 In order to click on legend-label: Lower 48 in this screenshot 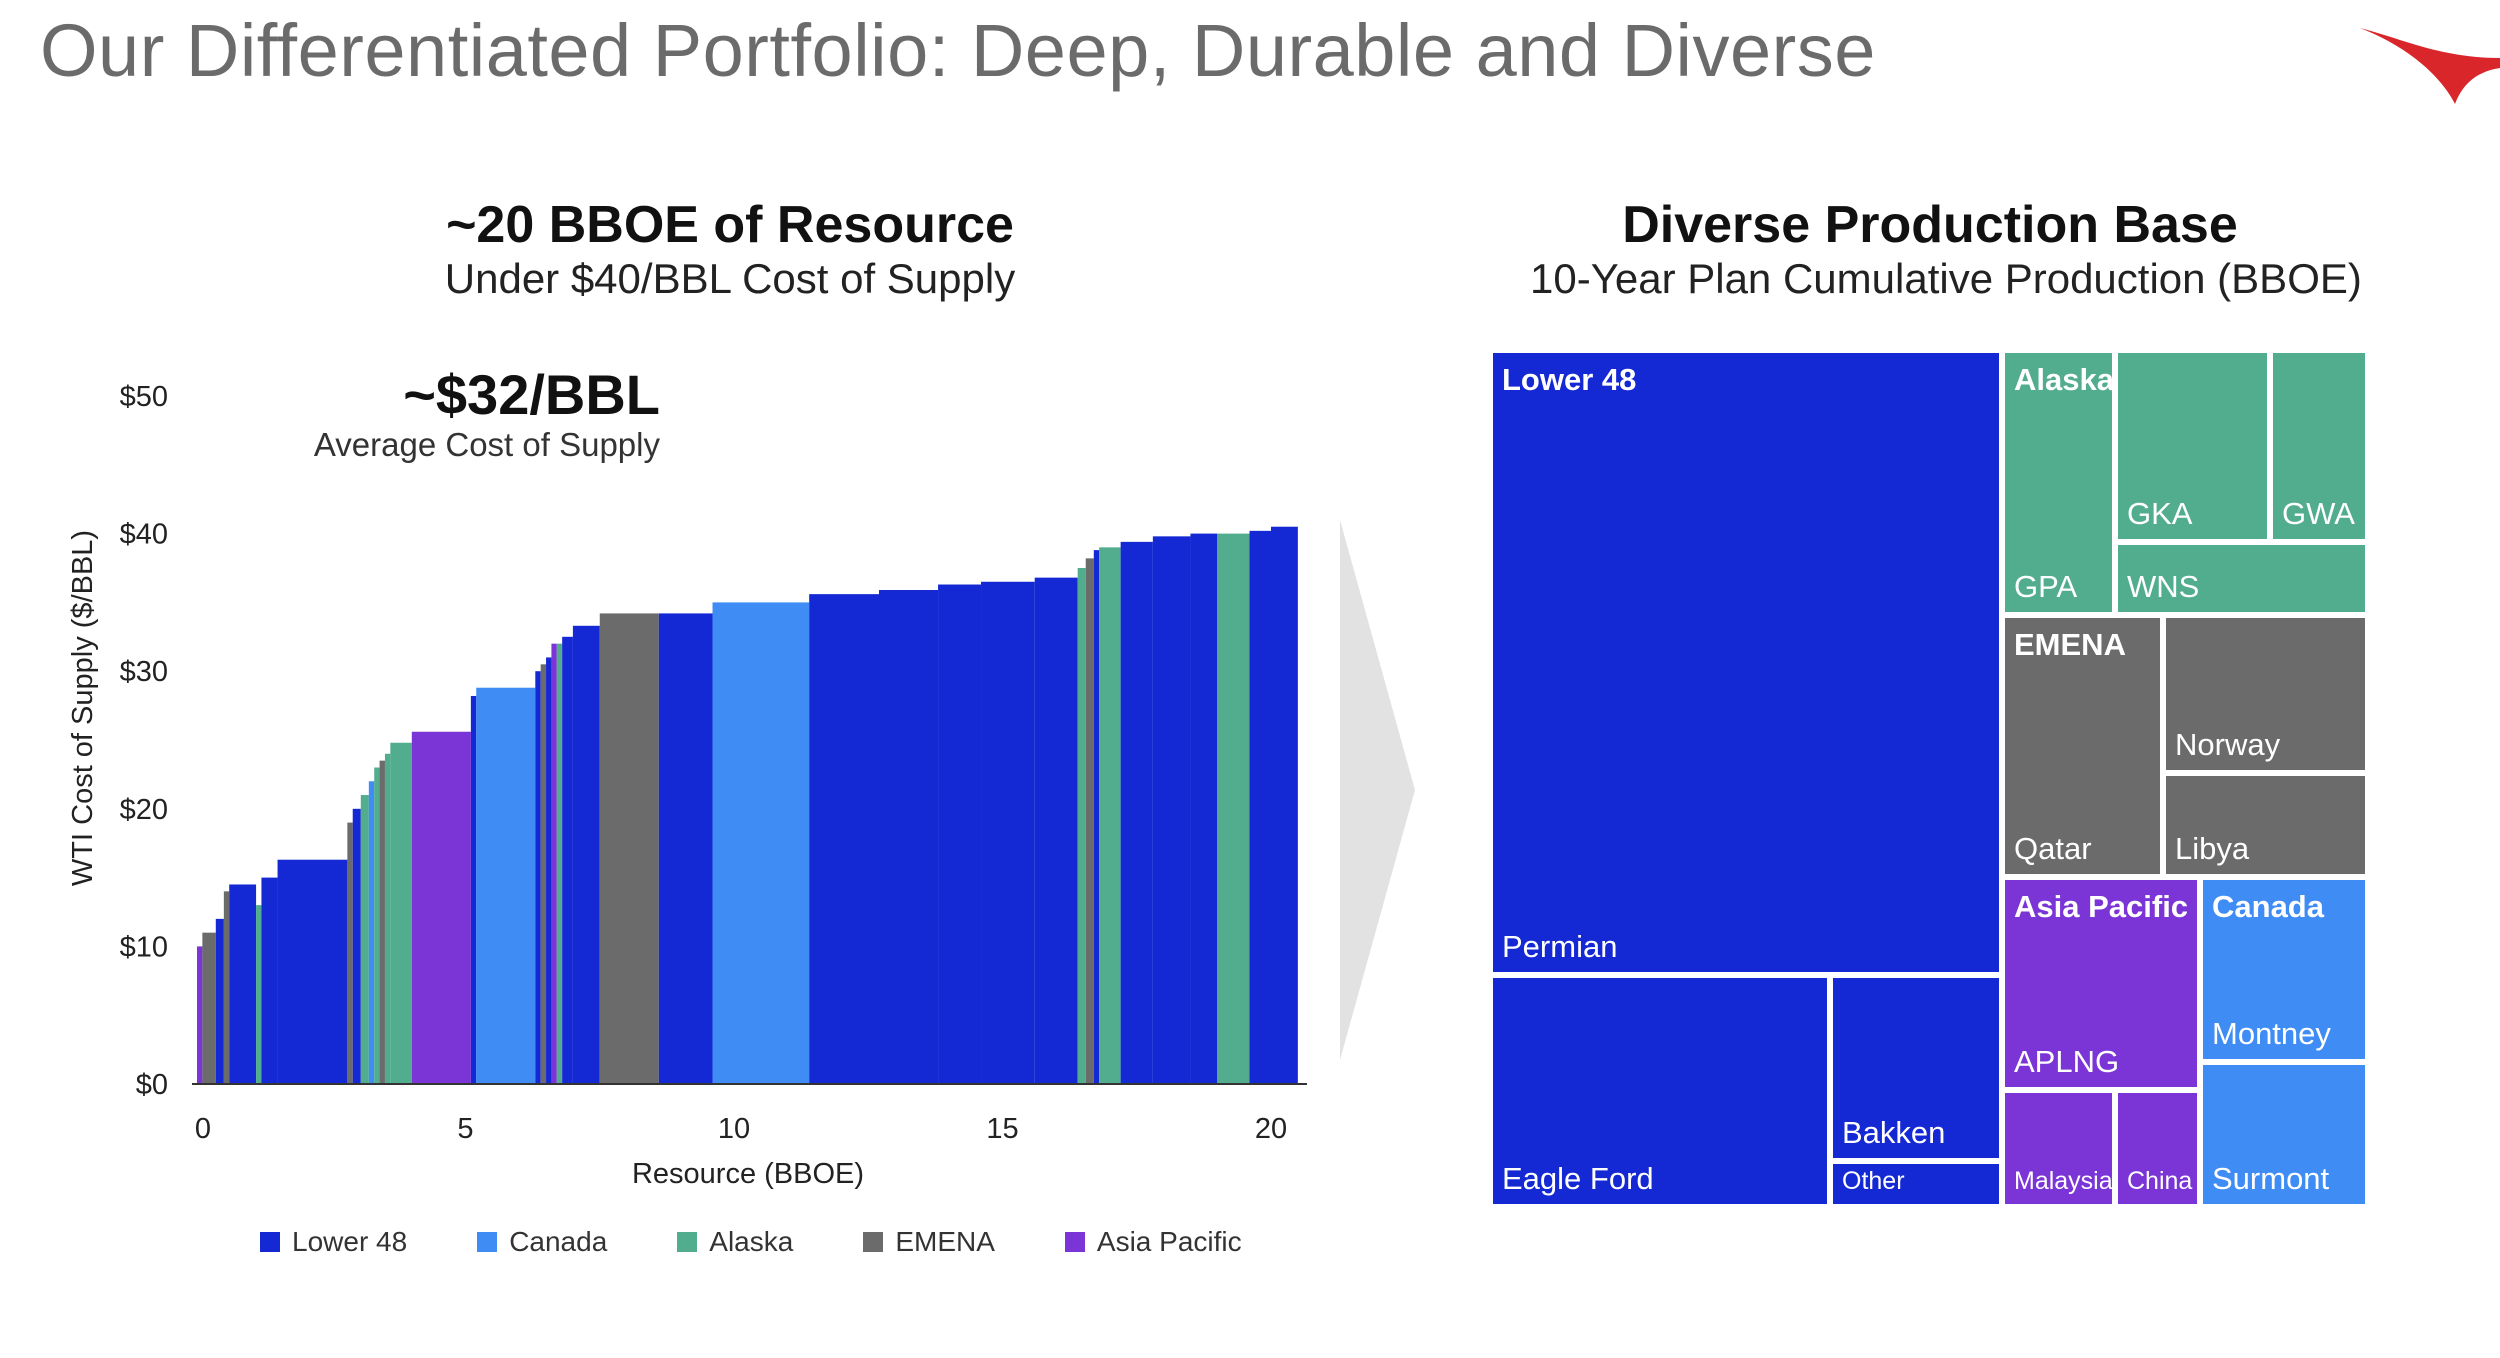, I will do `click(350, 1241)`.